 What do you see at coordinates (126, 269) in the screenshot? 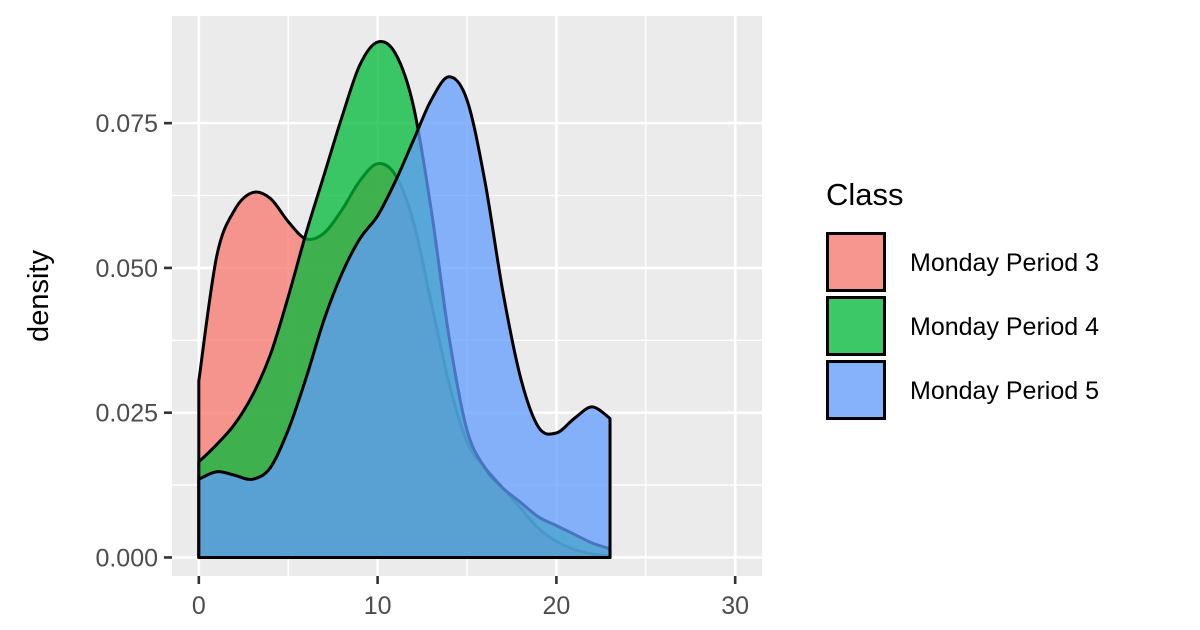
I see `y-tick-label: 0.050` at bounding box center [126, 269].